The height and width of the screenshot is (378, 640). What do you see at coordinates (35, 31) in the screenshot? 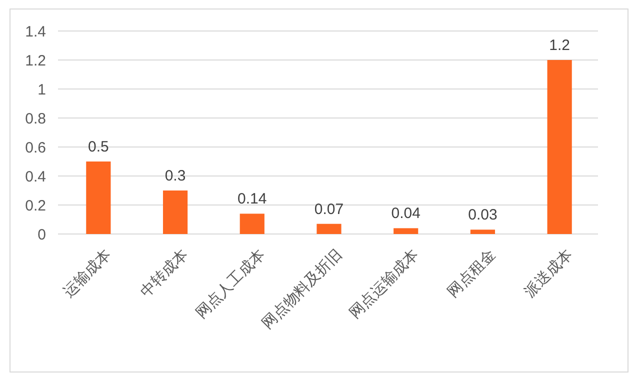
I see `y-tick-label: 1.4` at bounding box center [35, 31].